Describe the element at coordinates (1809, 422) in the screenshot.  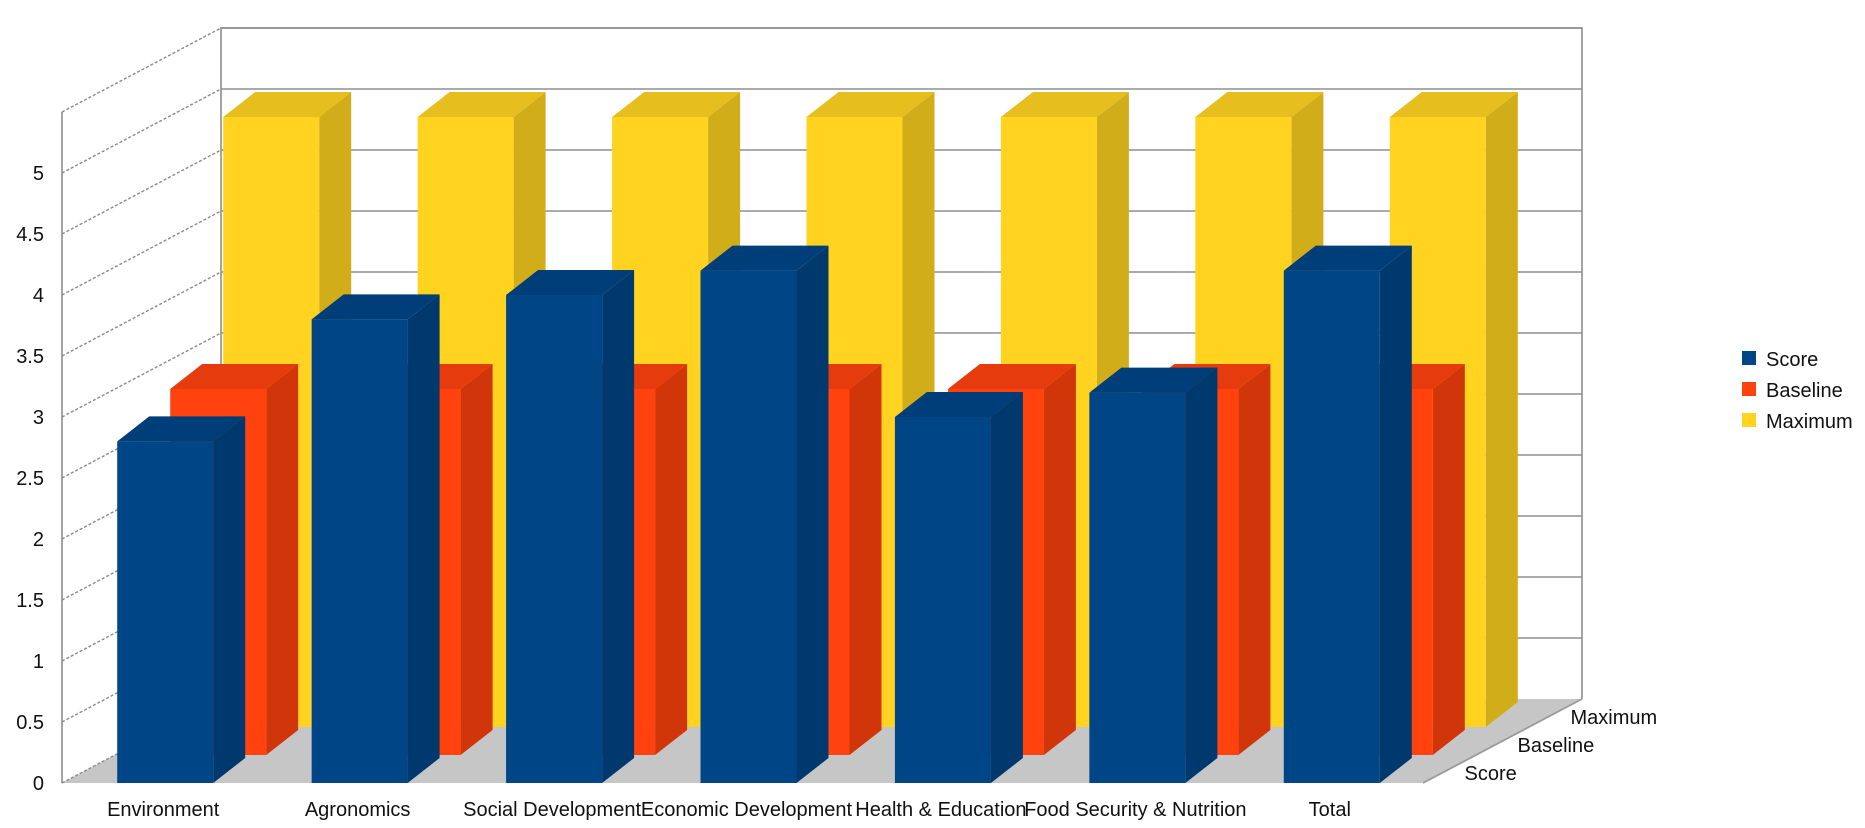
I see `legend-label-maximum: Maximum` at that location.